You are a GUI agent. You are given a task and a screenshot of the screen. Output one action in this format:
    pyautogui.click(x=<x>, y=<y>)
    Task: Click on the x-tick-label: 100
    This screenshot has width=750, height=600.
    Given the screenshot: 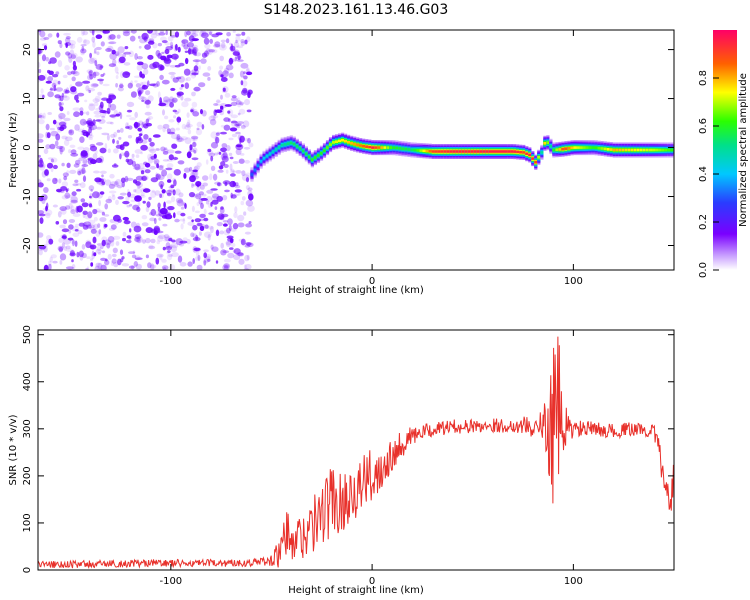 What is the action you would take?
    pyautogui.click(x=573, y=581)
    